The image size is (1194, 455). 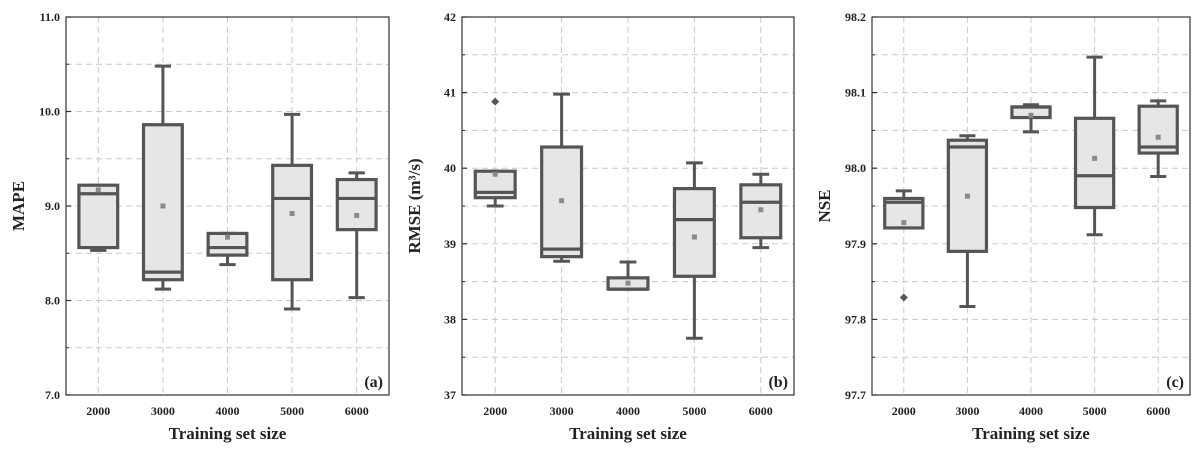 What do you see at coordinates (855, 93) in the screenshot?
I see `y-tick-label: 98.1` at bounding box center [855, 93].